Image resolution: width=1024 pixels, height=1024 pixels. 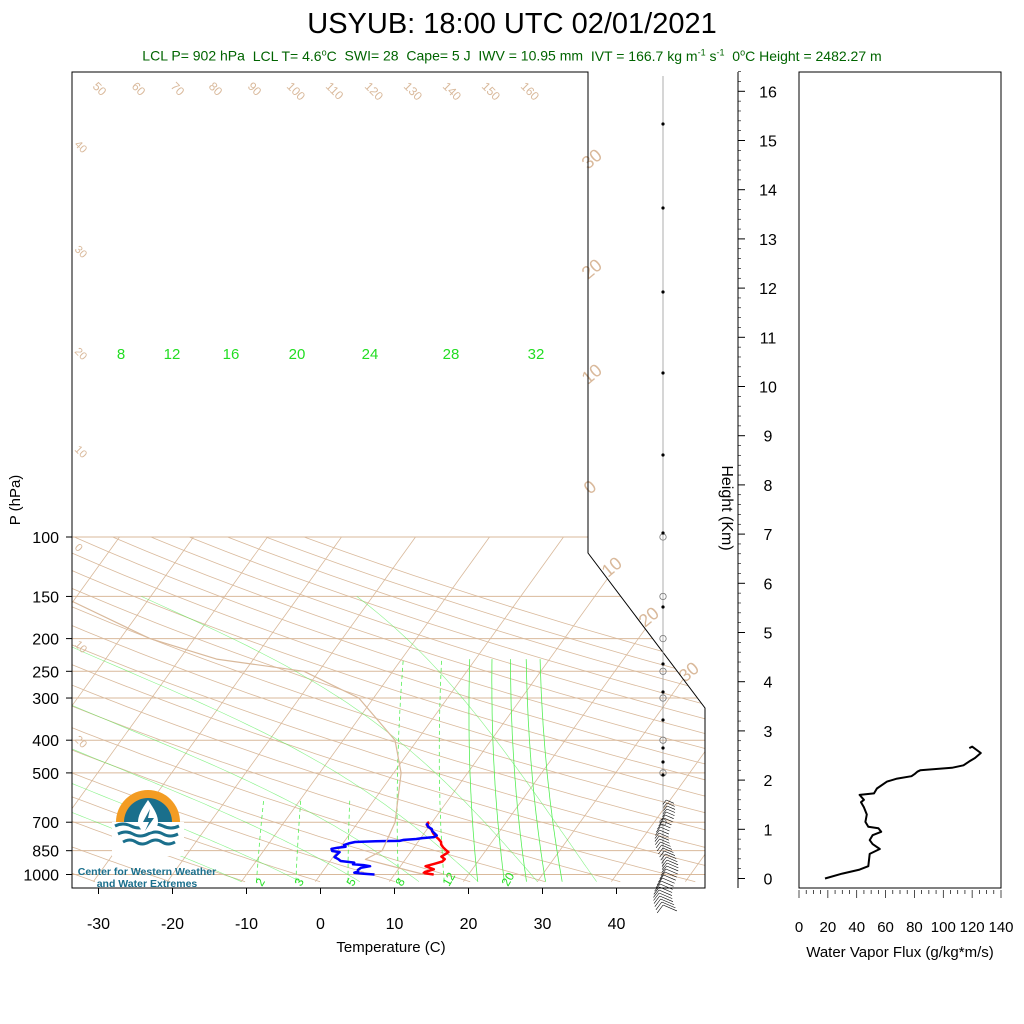 I want to click on dry-adiabat-label: 60, so click(x=139, y=89).